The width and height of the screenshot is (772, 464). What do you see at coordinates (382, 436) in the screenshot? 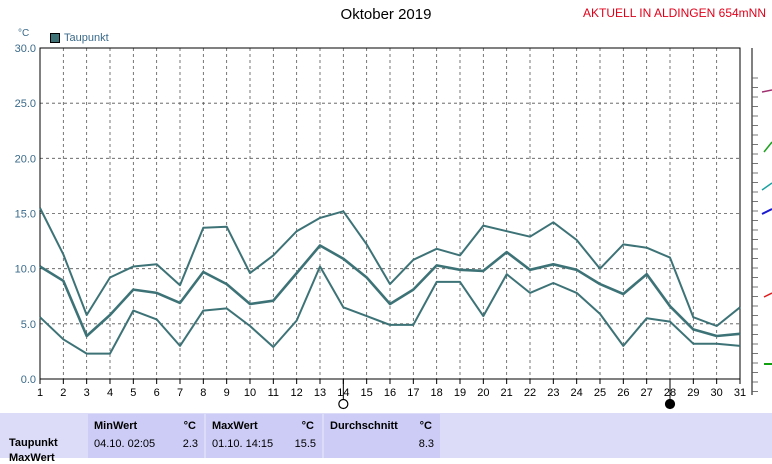
I see `stats-avg-cell: Durchschnitt °C 8.3` at bounding box center [382, 436].